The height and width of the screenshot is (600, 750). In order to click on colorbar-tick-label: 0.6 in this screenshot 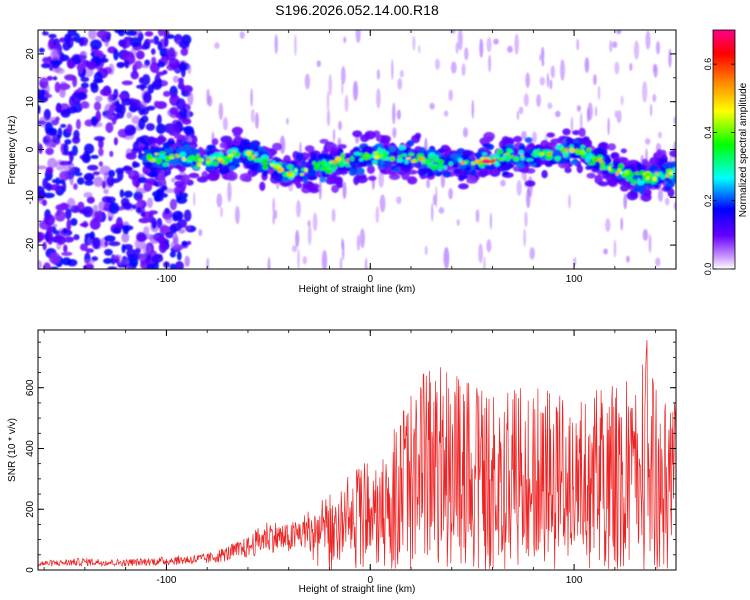, I will do `click(708, 64)`.